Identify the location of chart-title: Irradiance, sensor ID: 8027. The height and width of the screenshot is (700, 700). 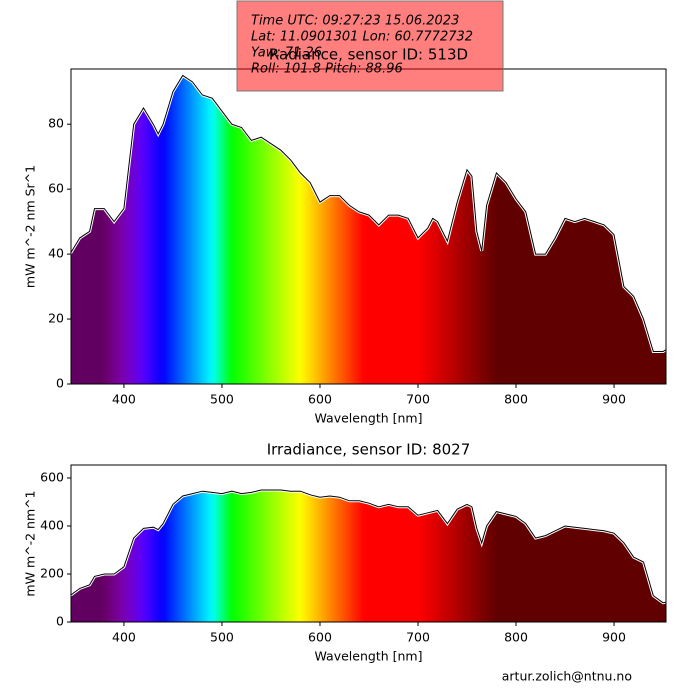
(369, 450).